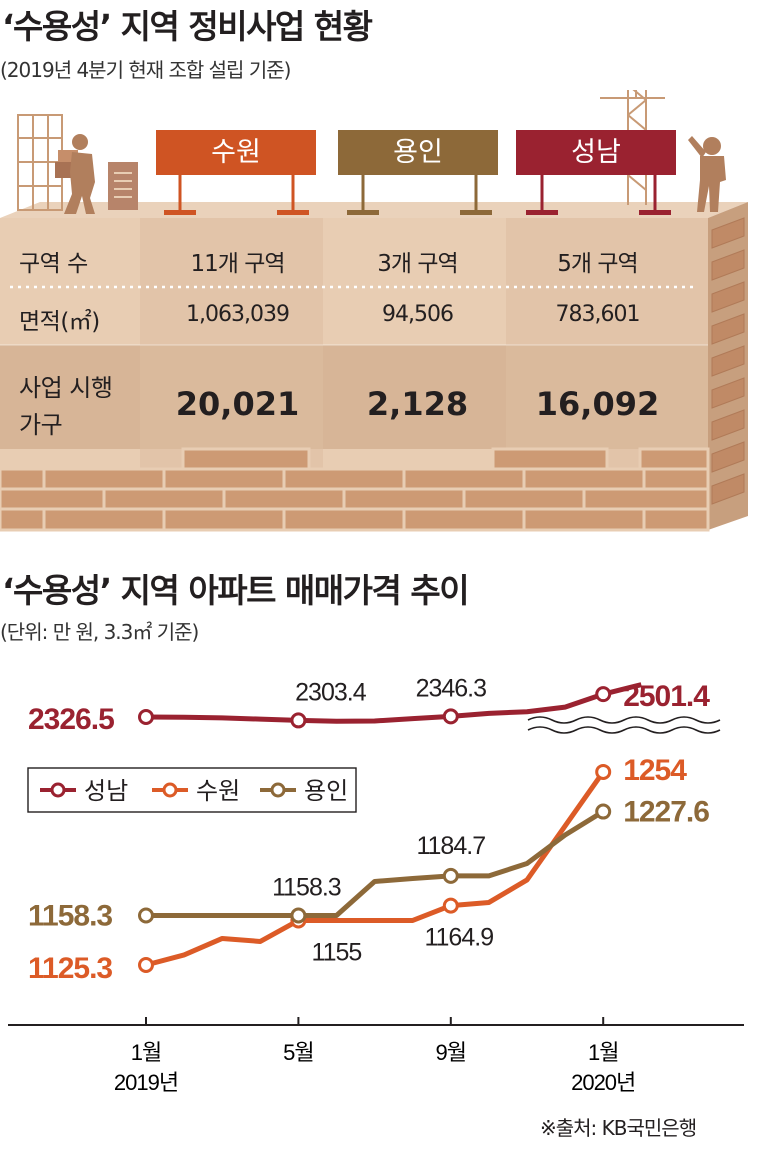 The image size is (768, 1149). Describe the element at coordinates (236, 590) in the screenshot. I see `chart-title: ‘수용성’ 지역 아파트 매매가격 추이` at that location.